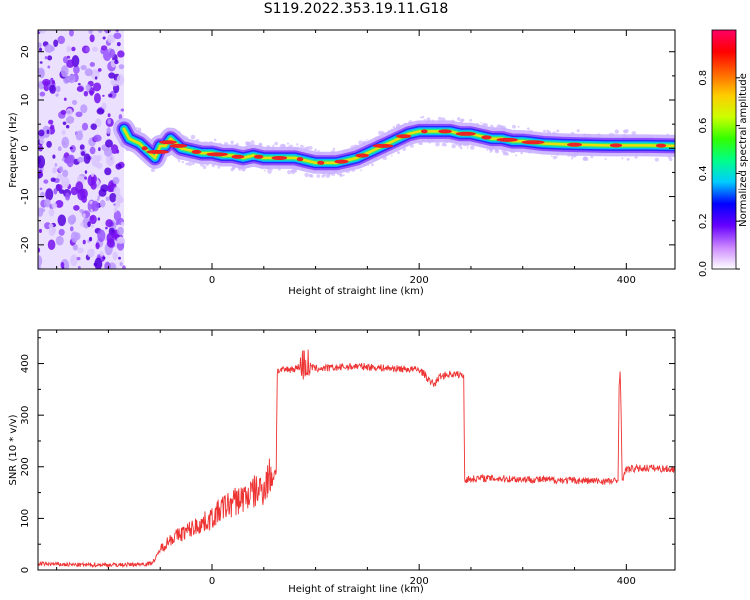  Describe the element at coordinates (743, 150) in the screenshot. I see `colorbar-label: Normalized spectral amplitude` at that location.